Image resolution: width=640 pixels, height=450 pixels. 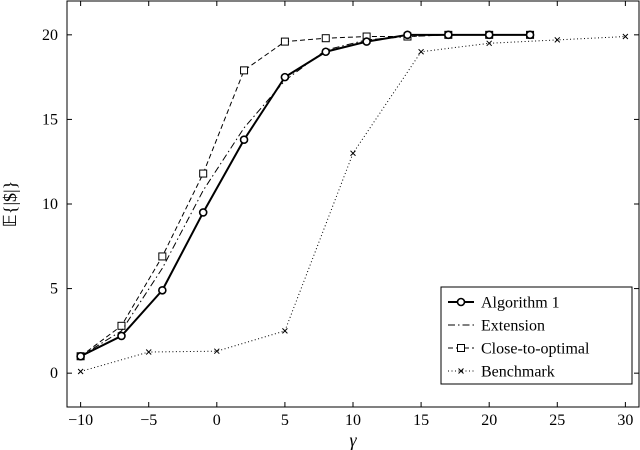 What do you see at coordinates (557, 420) in the screenshot?
I see `x-tick-label: 25` at bounding box center [557, 420].